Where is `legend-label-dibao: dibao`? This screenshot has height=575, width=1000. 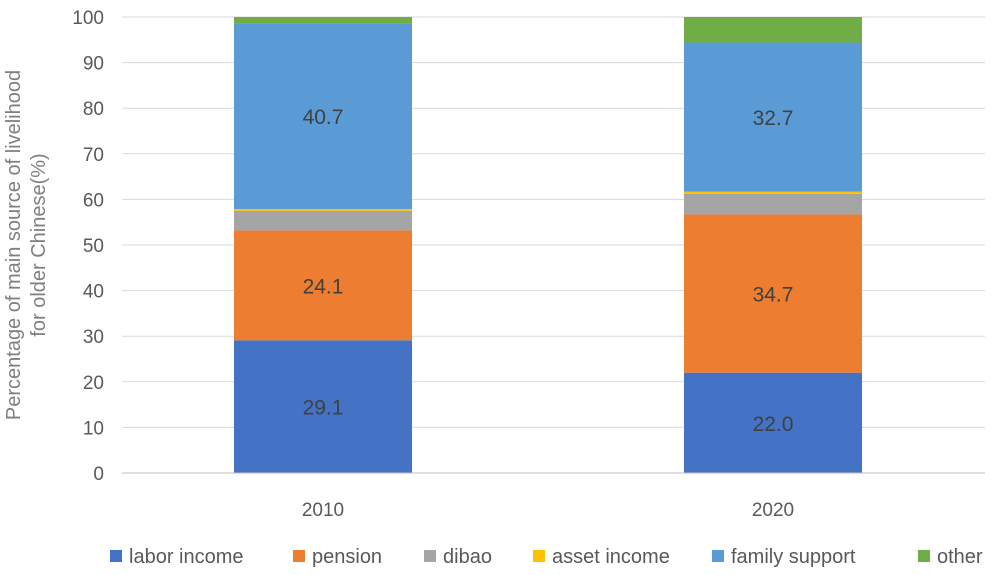
legend-label-dibao: dibao is located at coordinates (467, 557).